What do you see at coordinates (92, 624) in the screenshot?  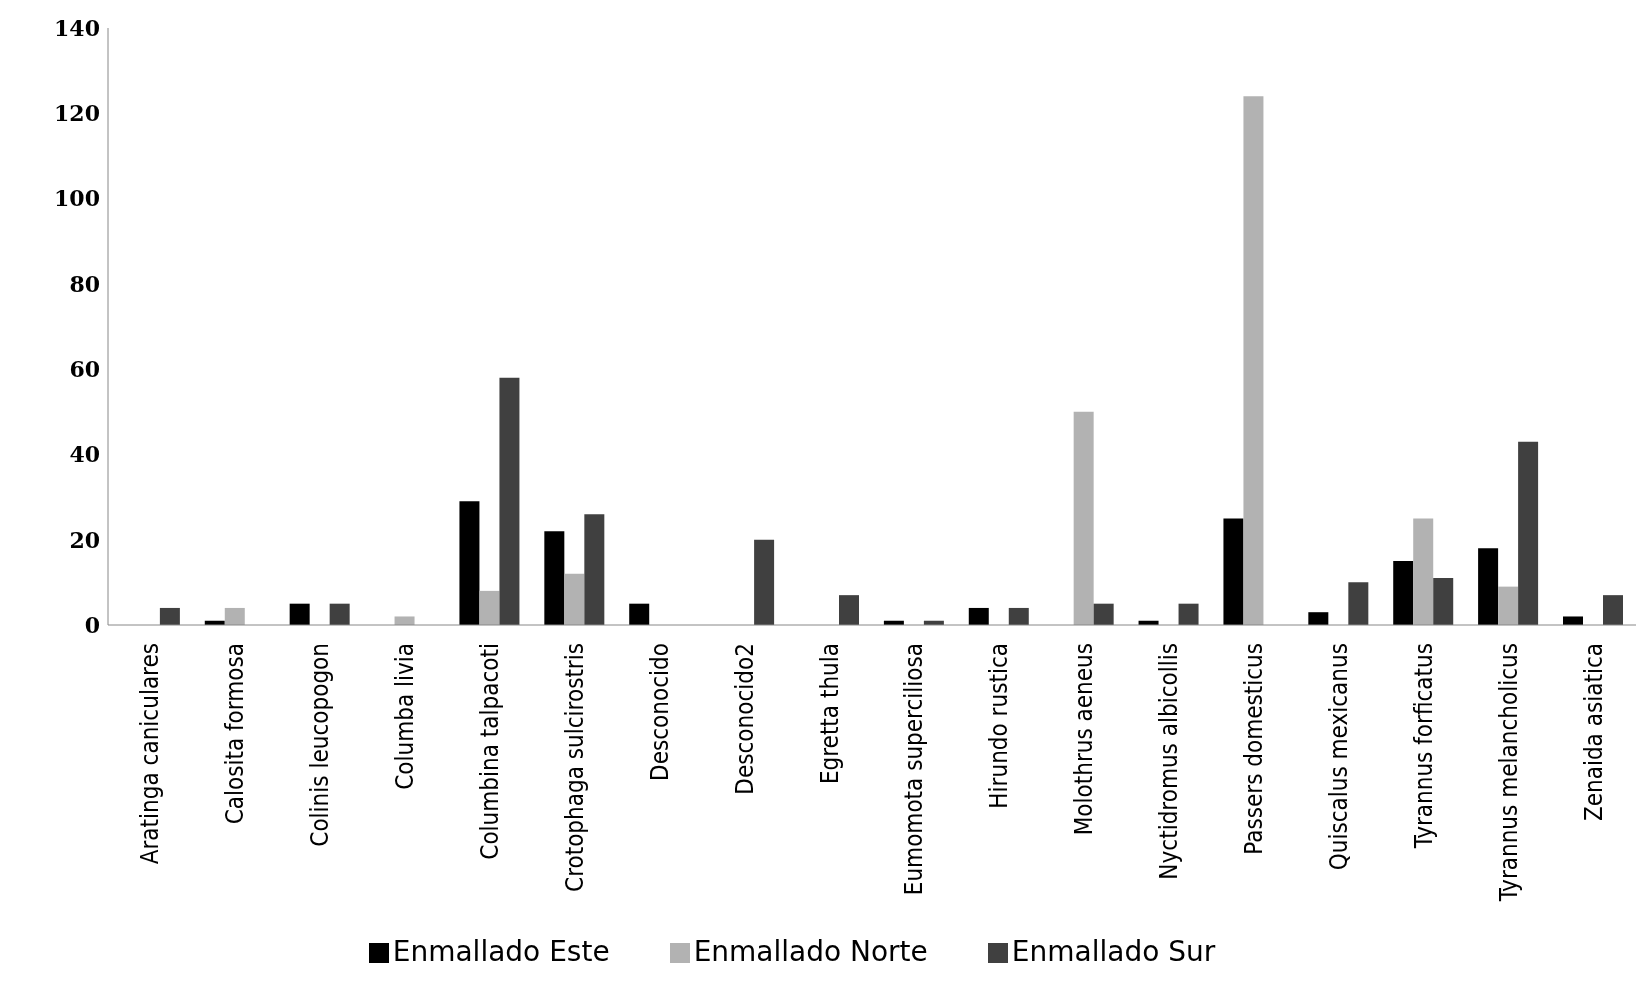 I see `y-tick-label: 0` at bounding box center [92, 624].